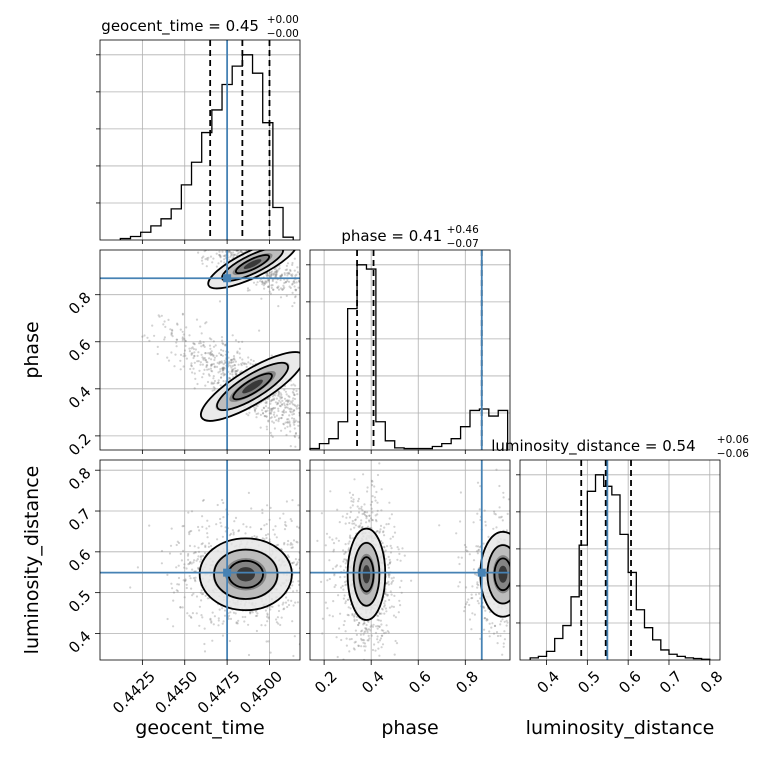  Describe the element at coordinates (503, 574) in the screenshot. I see `density-block` at that location.